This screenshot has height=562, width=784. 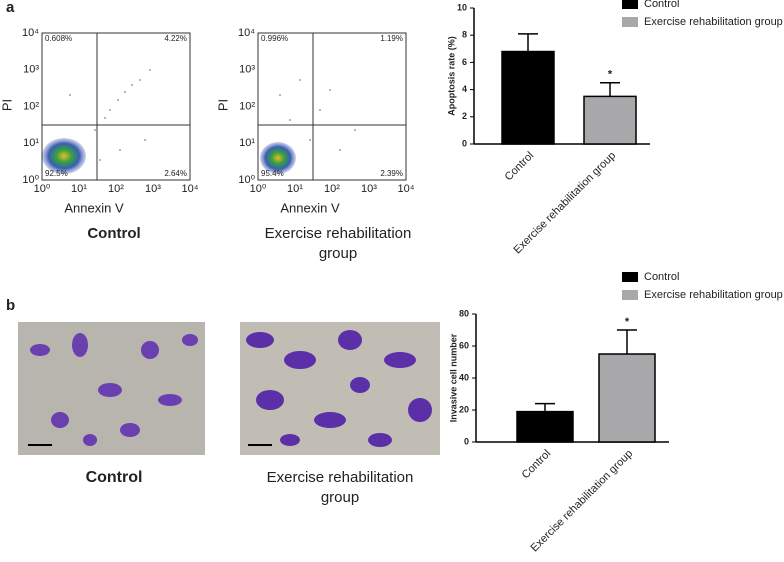 I want to click on quadrant-percent: 0.996%, so click(x=274, y=38).